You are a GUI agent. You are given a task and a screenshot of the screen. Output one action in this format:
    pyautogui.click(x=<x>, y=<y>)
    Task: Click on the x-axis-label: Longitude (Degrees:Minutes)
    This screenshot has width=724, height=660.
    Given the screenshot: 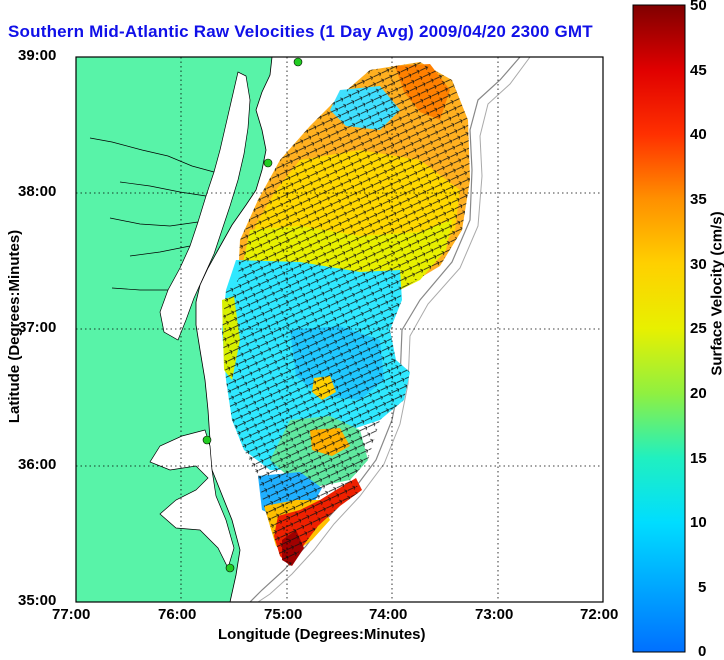 What is the action you would take?
    pyautogui.click(x=322, y=634)
    